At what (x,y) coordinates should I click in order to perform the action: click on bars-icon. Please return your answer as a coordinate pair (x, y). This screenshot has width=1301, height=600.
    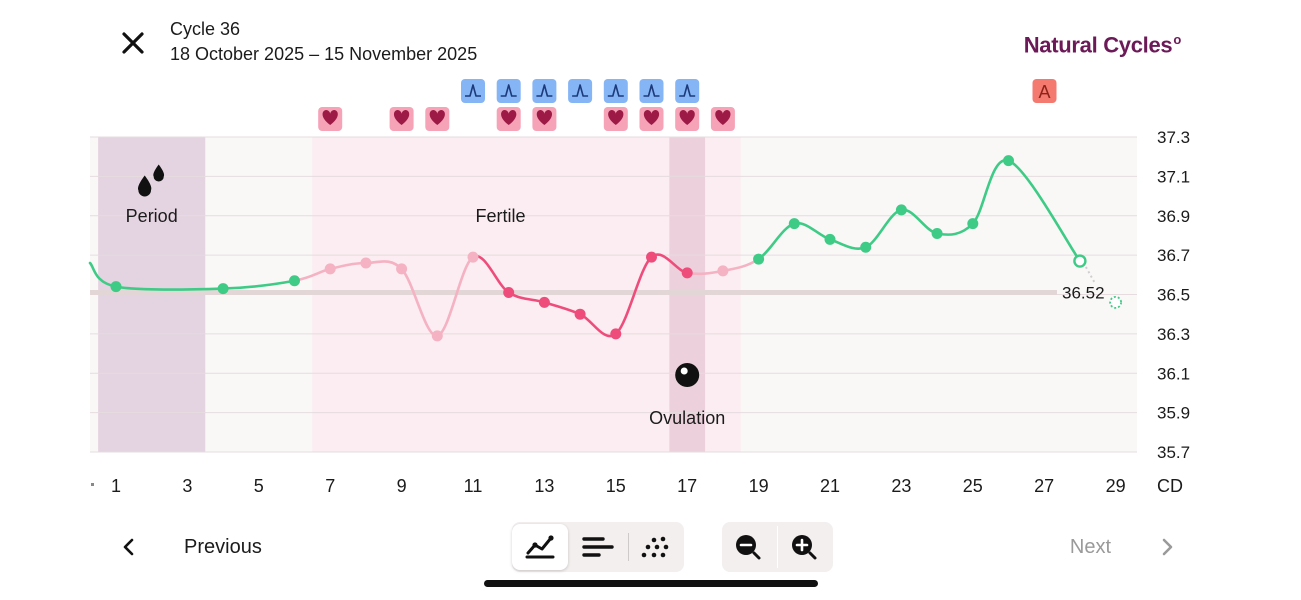
    Looking at the image, I should click on (598, 547).